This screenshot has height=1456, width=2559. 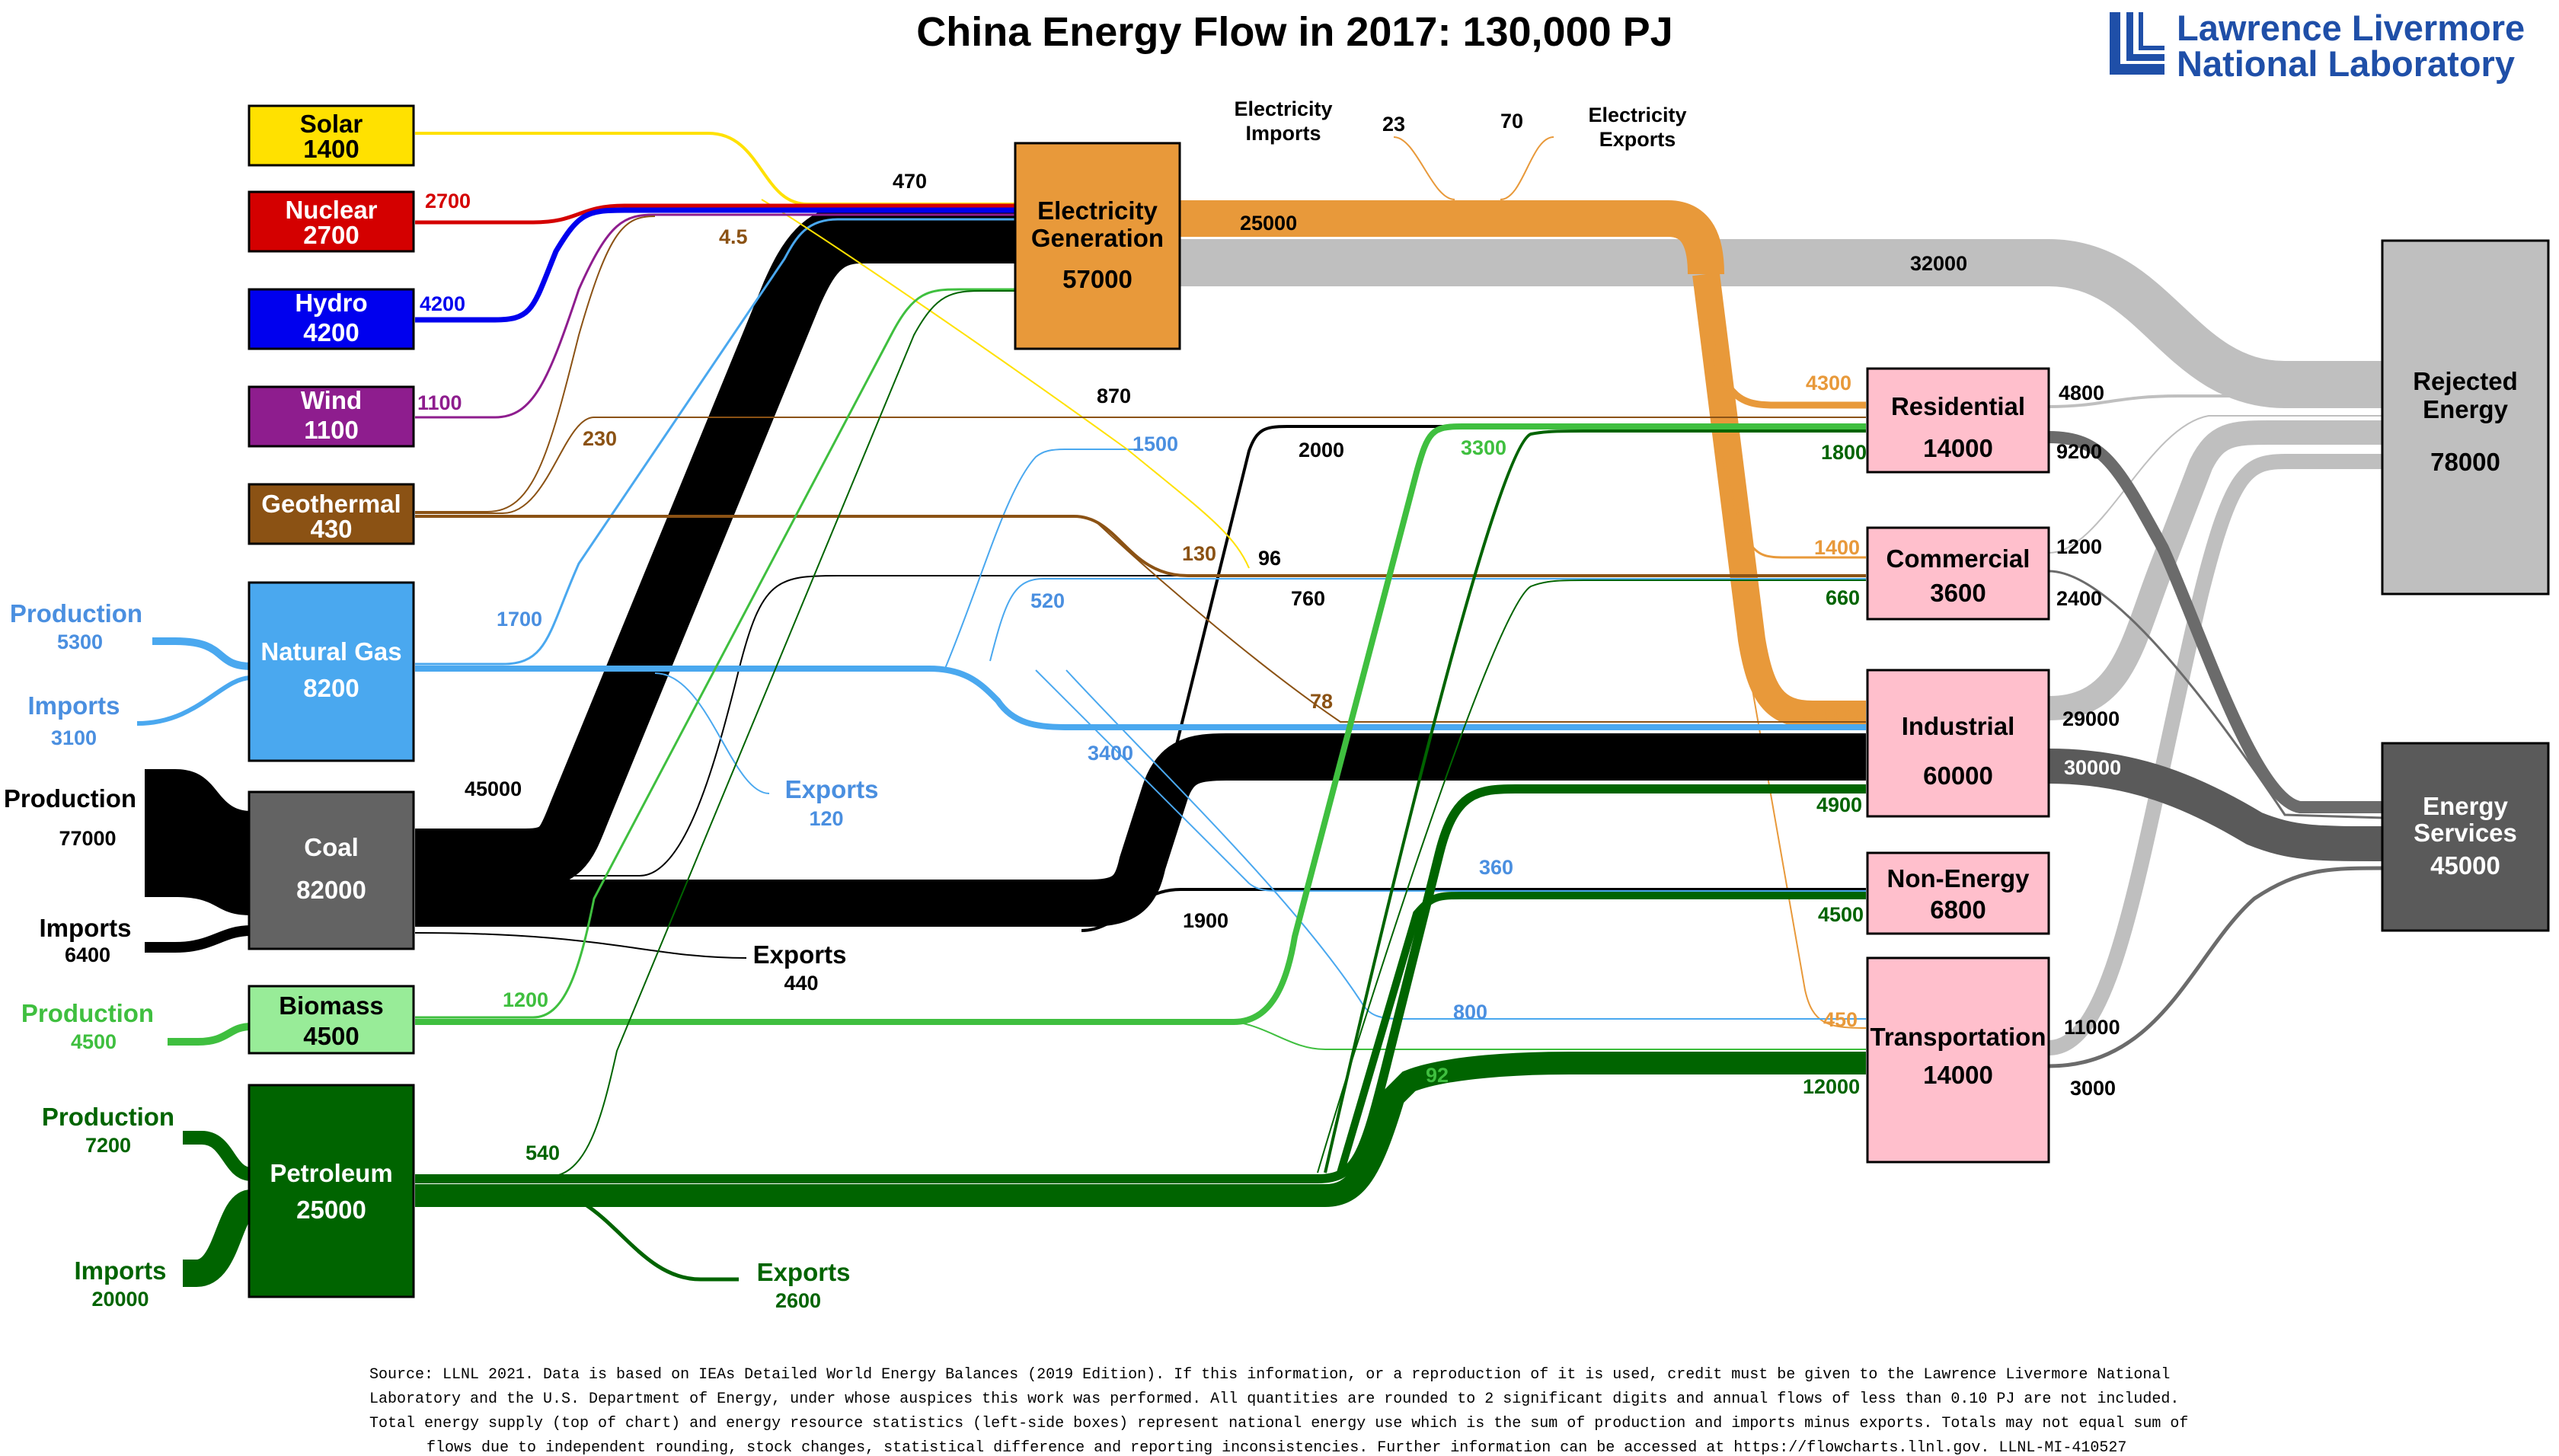 I want to click on label-petro-trans: 12000, so click(x=1831, y=1086).